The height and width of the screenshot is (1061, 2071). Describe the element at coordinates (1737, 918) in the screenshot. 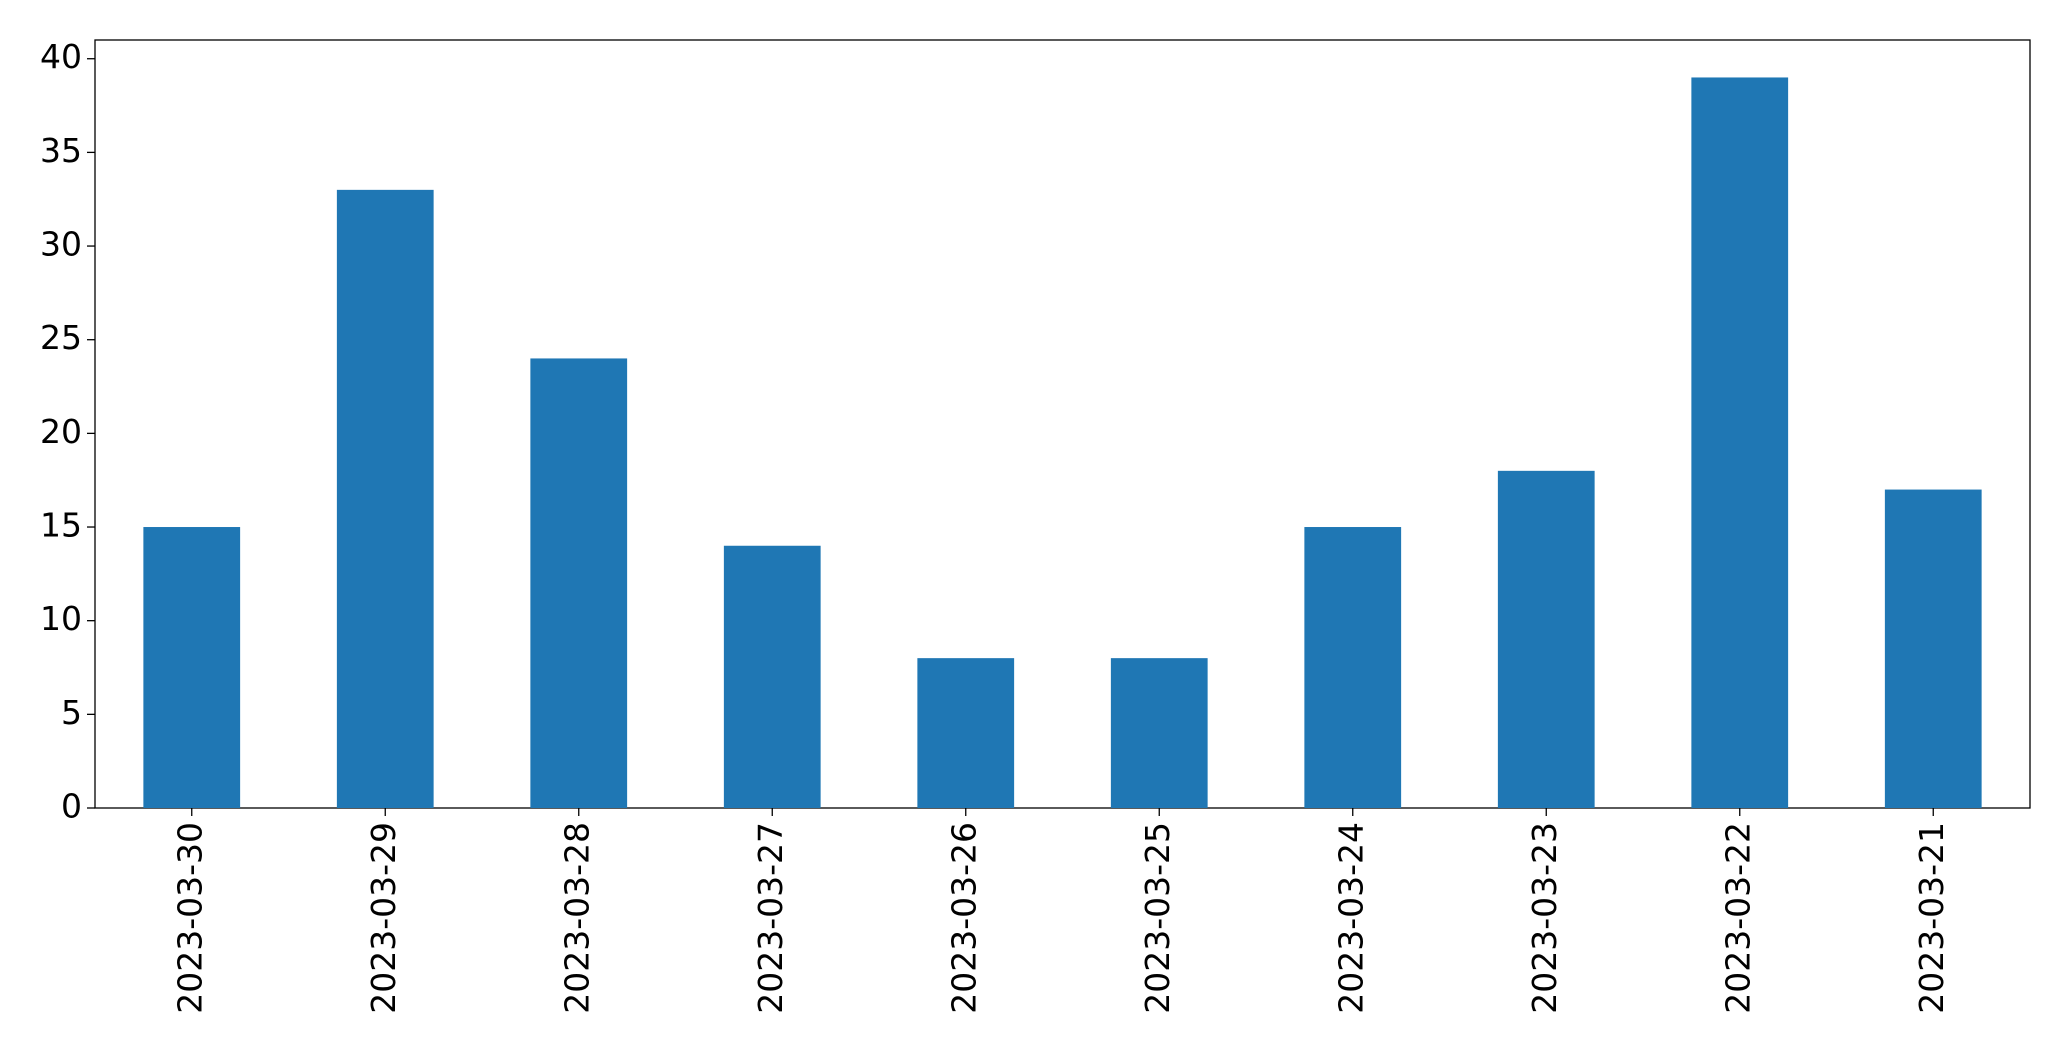

I see `x-tick-label: 2023-03-22` at that location.